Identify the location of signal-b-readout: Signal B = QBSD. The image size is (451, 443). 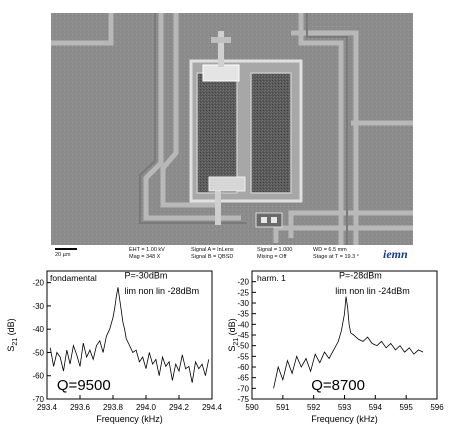
(212, 257).